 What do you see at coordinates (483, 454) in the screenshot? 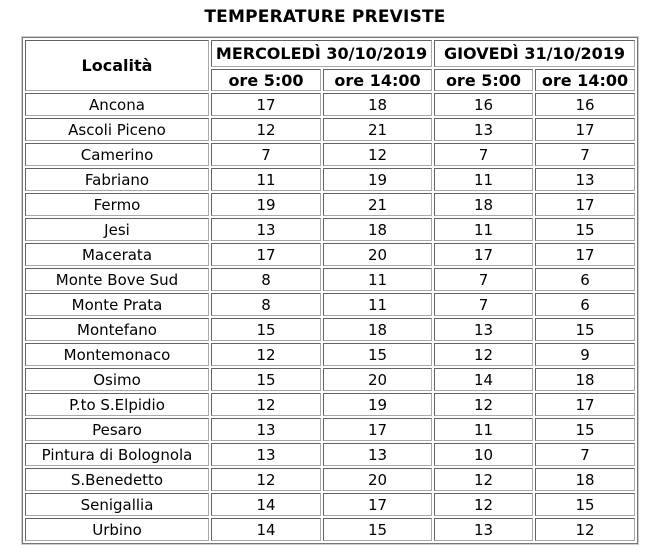
I see `temperature-cell: 10` at bounding box center [483, 454].